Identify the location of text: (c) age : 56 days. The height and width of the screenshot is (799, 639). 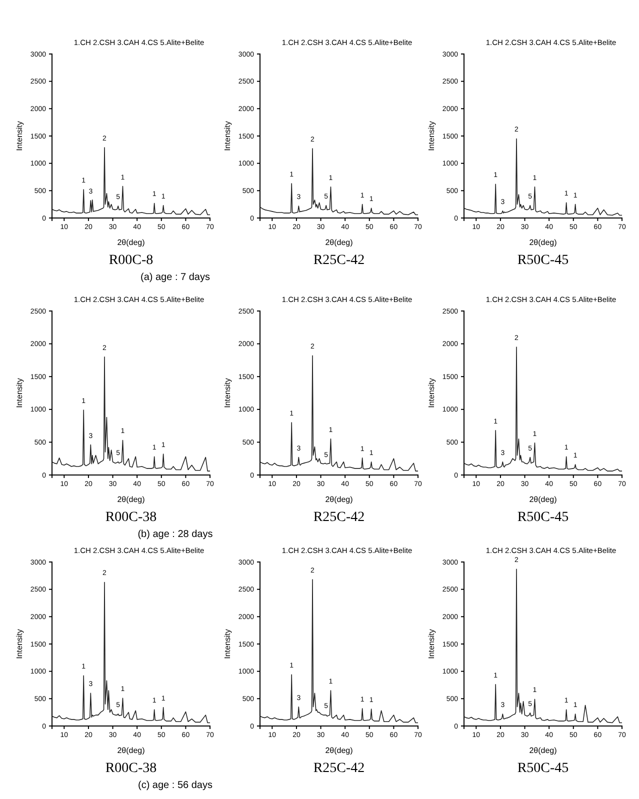
(175, 785).